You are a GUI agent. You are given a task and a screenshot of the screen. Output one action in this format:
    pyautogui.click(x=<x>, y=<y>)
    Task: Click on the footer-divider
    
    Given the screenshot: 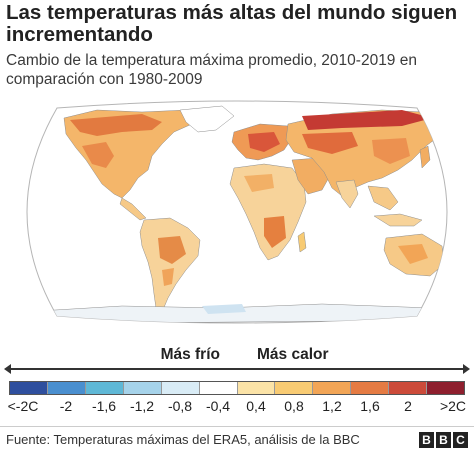 What is the action you would take?
    pyautogui.click(x=237, y=426)
    